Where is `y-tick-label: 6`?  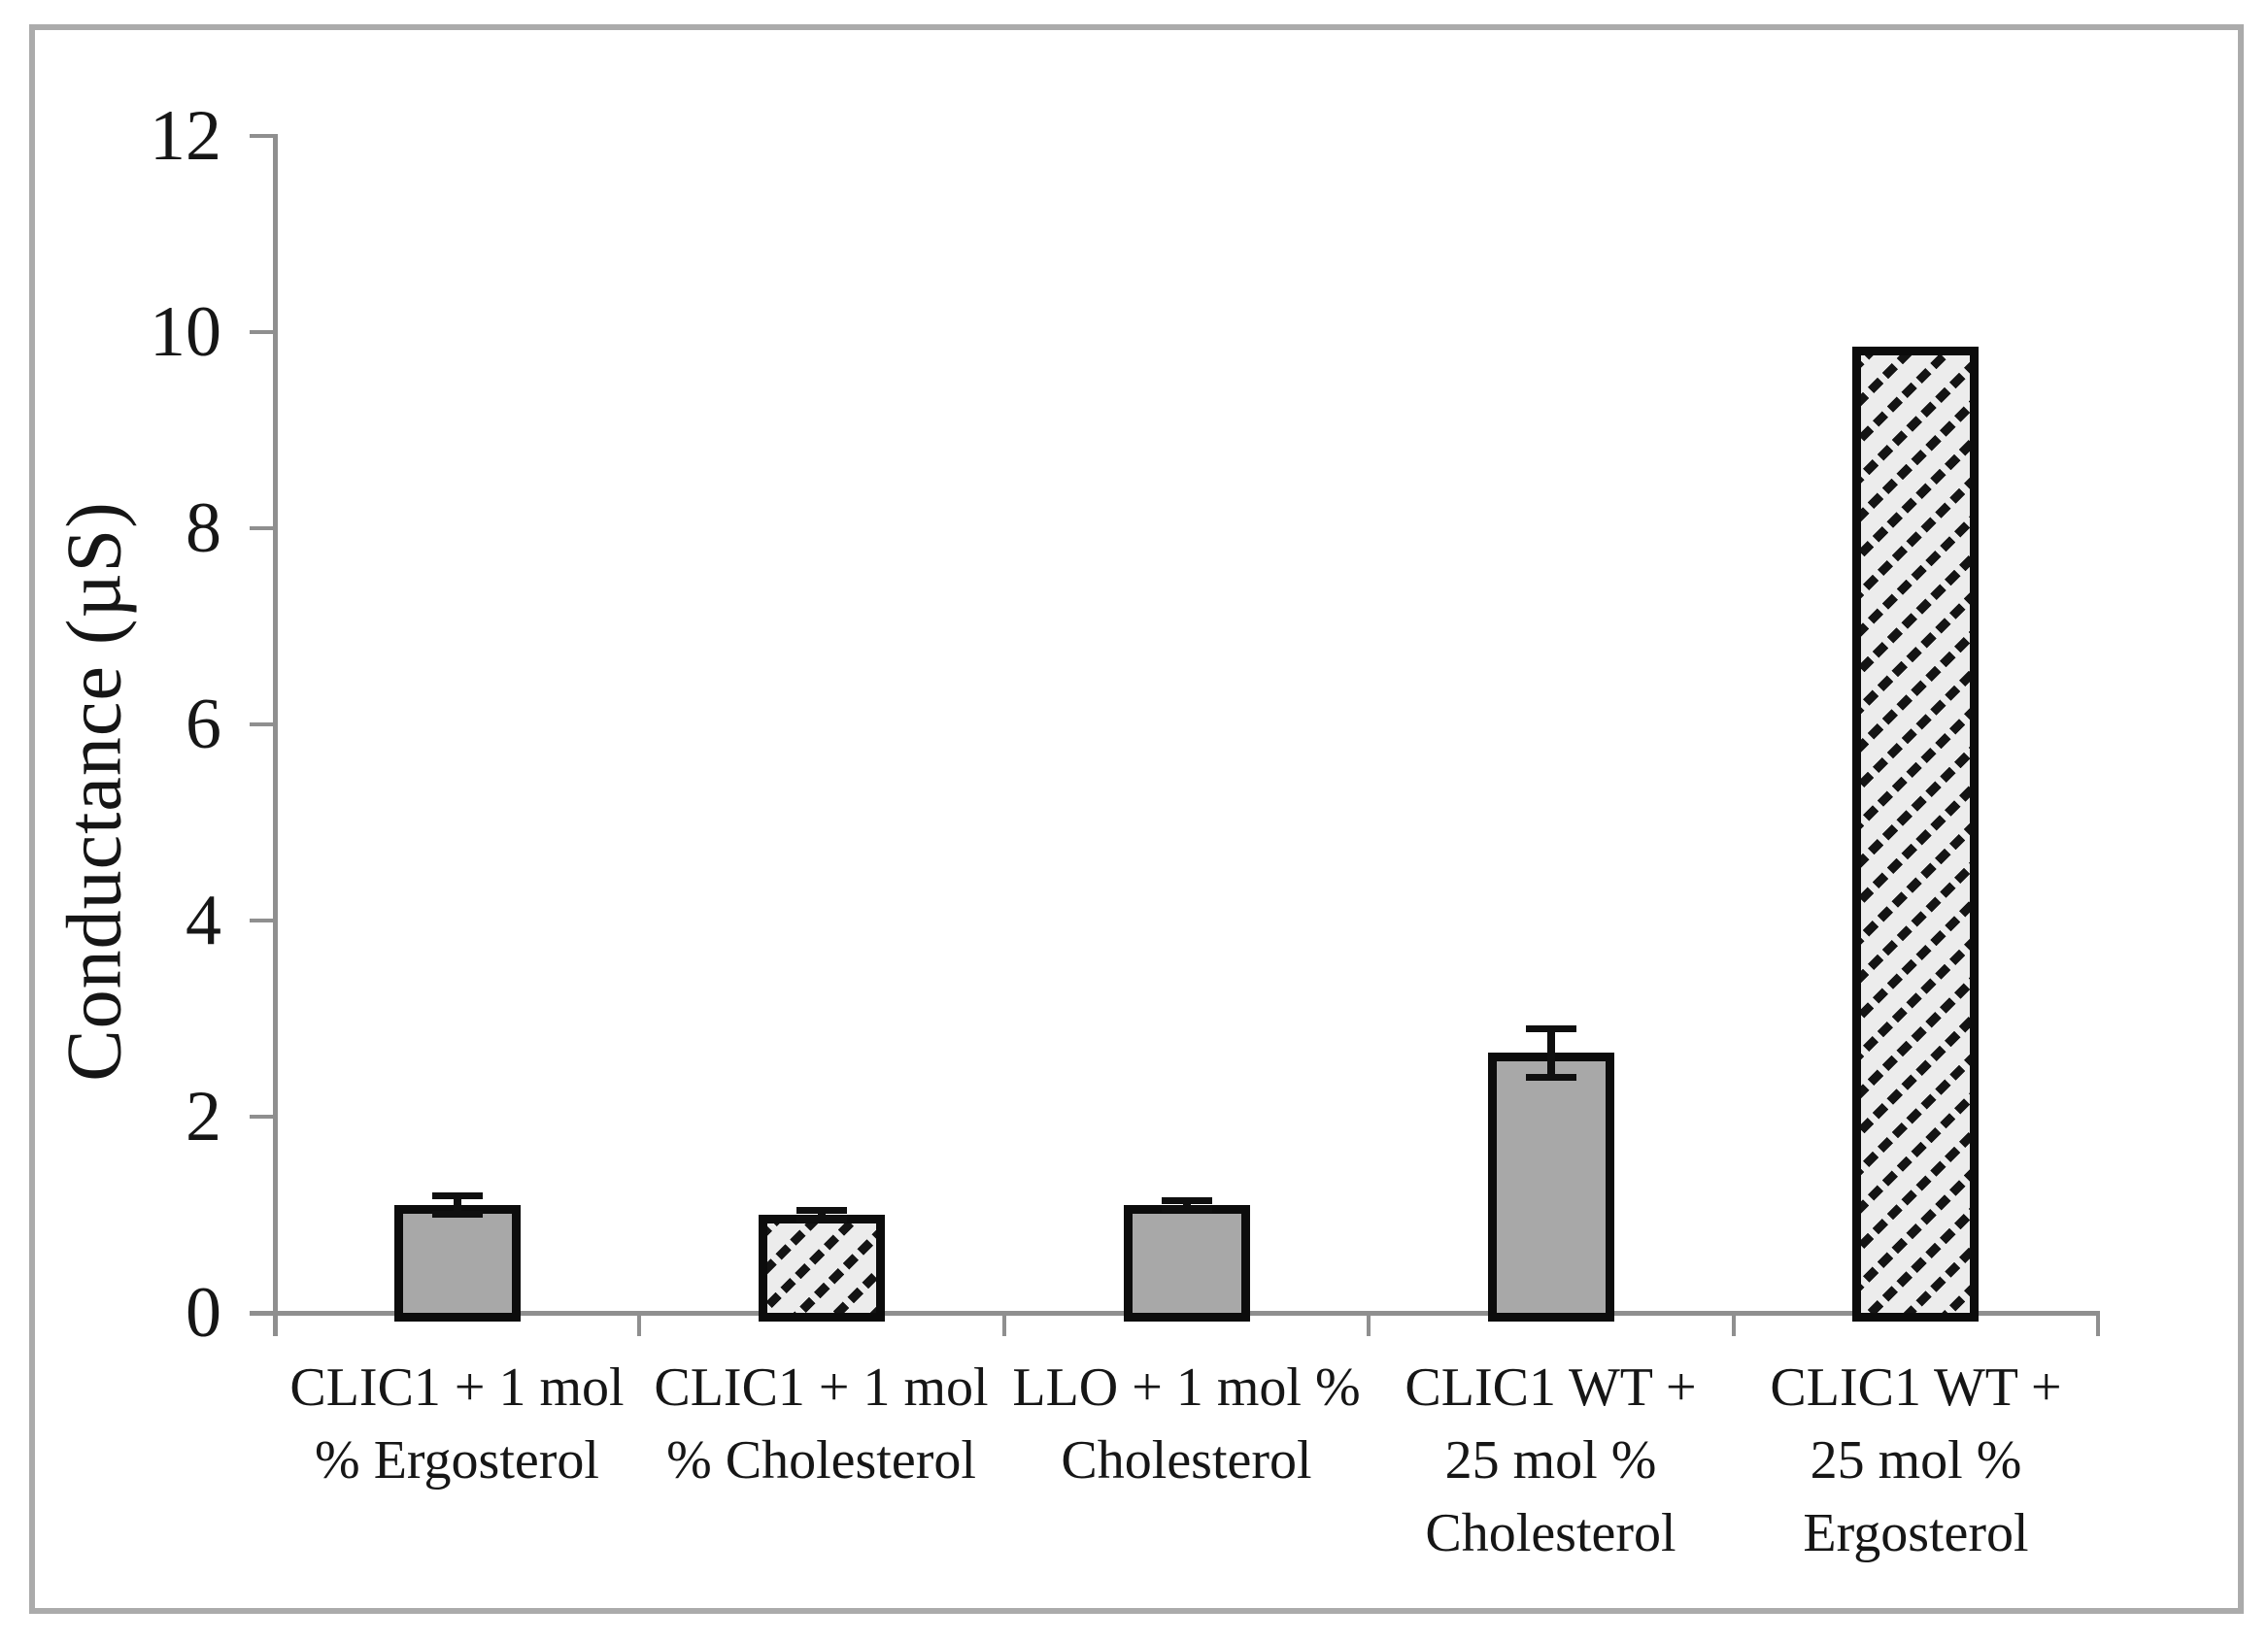
y-tick-label: 6 is located at coordinates (204, 725).